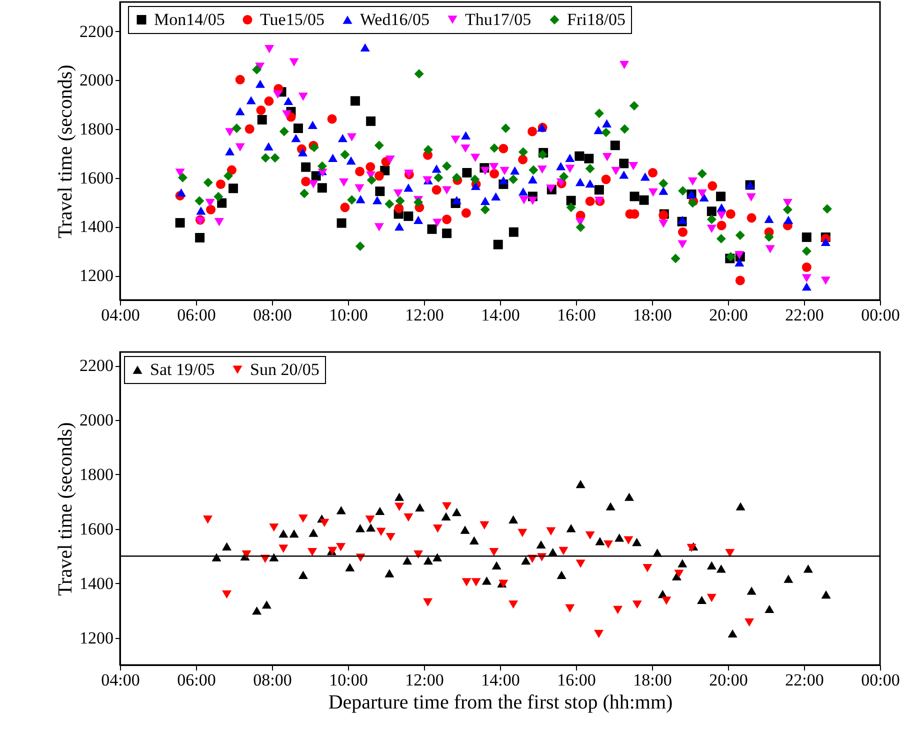 This screenshot has width=909, height=733. Describe the element at coordinates (285, 369) in the screenshot. I see `legend-label: Sun 20/05` at that location.